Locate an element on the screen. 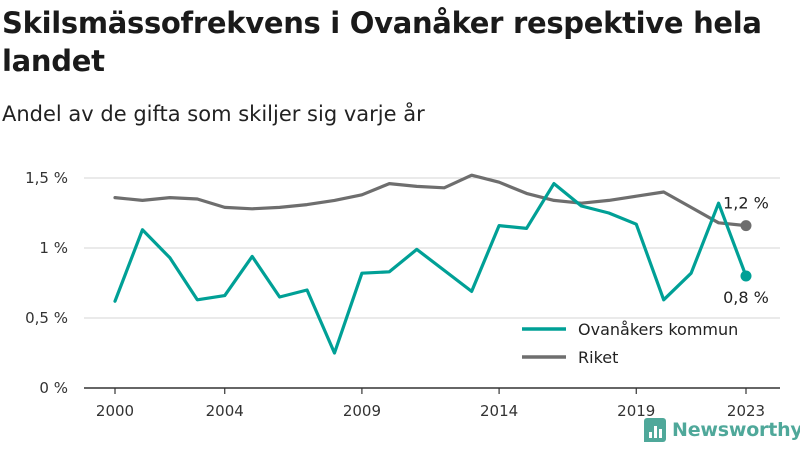 Image resolution: width=800 pixels, height=450 pixels. end-label-riket: 1,2 % is located at coordinates (746, 203).